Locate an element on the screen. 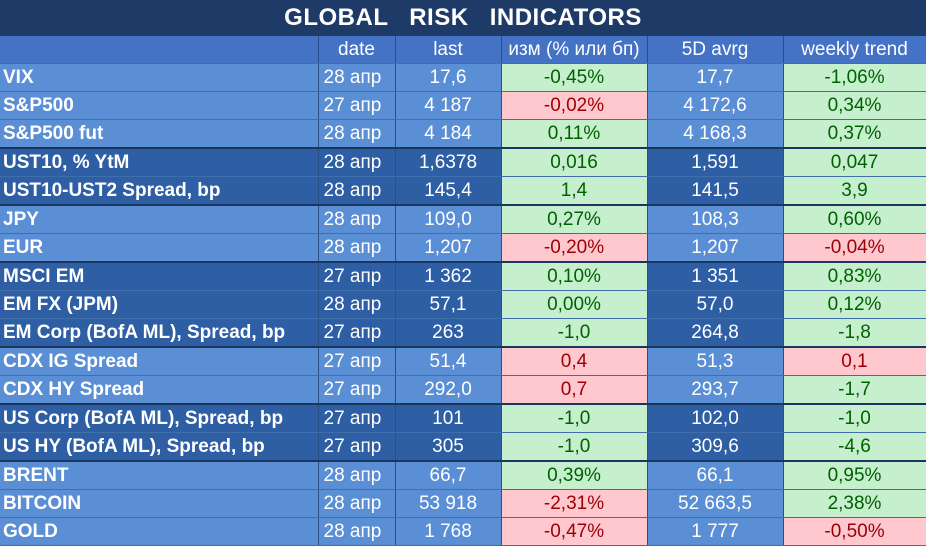  five-day-average-cell: 4 168,3 is located at coordinates (715, 134).